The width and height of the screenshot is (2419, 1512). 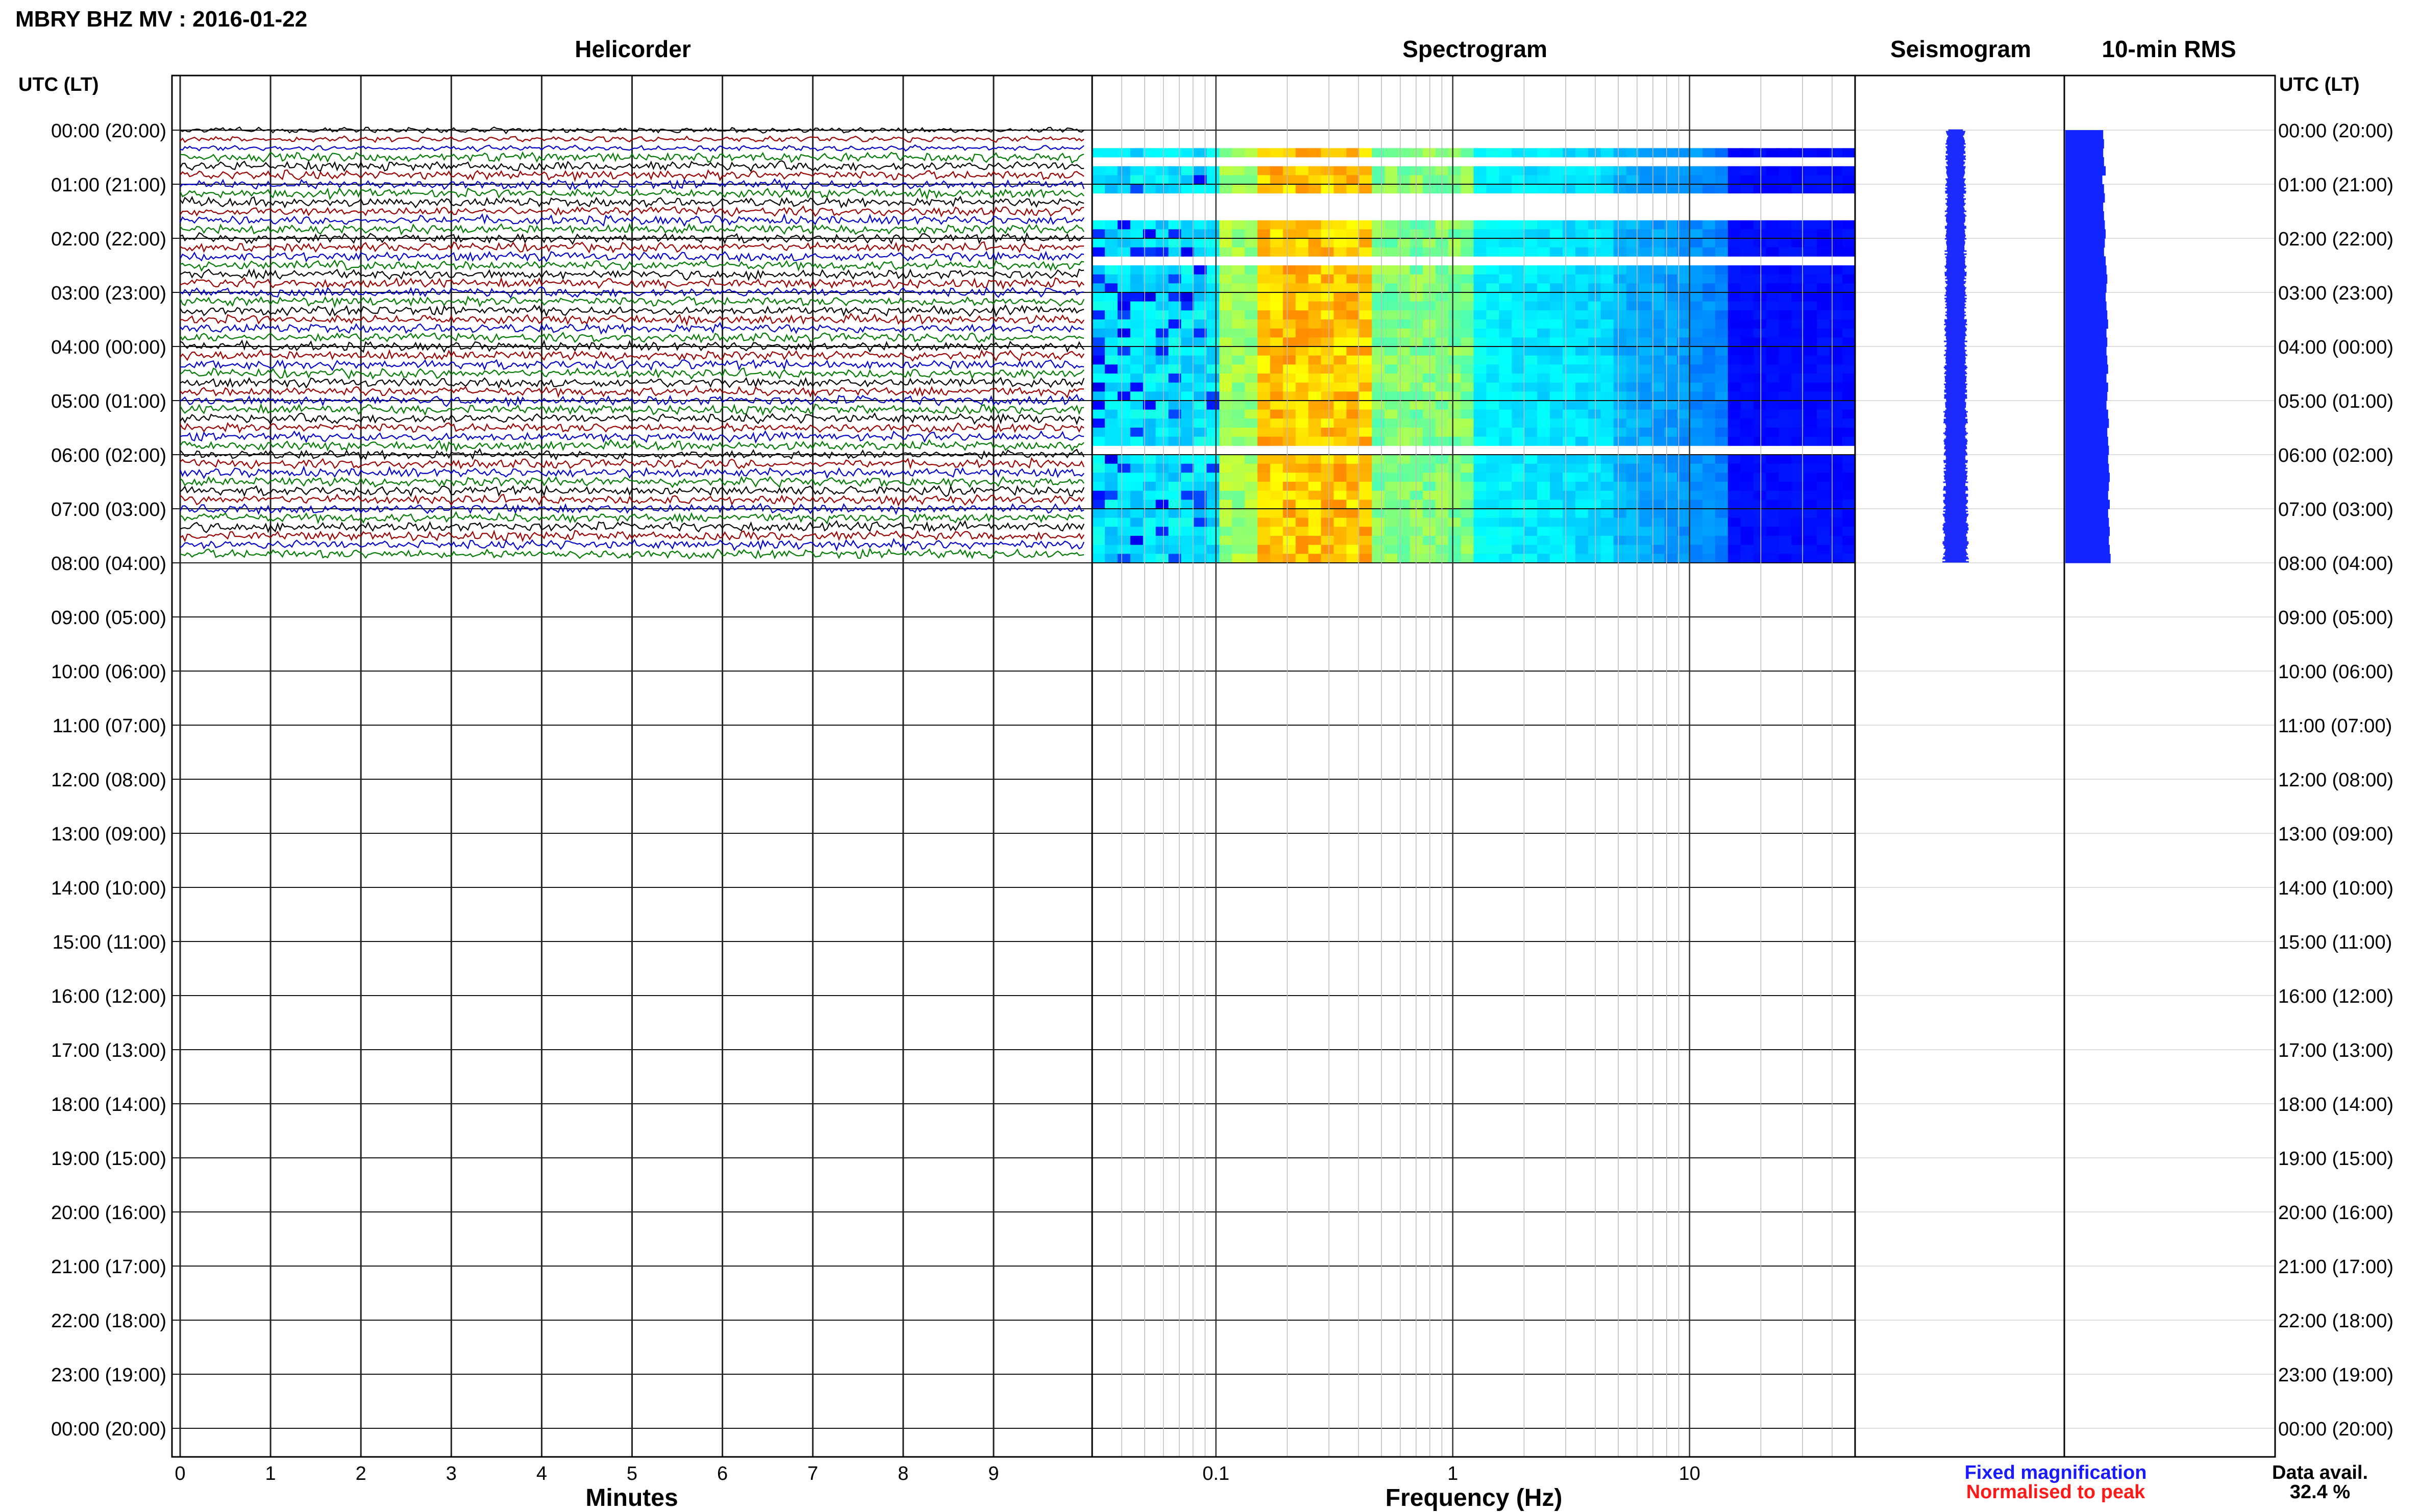 What do you see at coordinates (108, 185) in the screenshot?
I see `time-tick-label-left: 01:00 (21:00)` at bounding box center [108, 185].